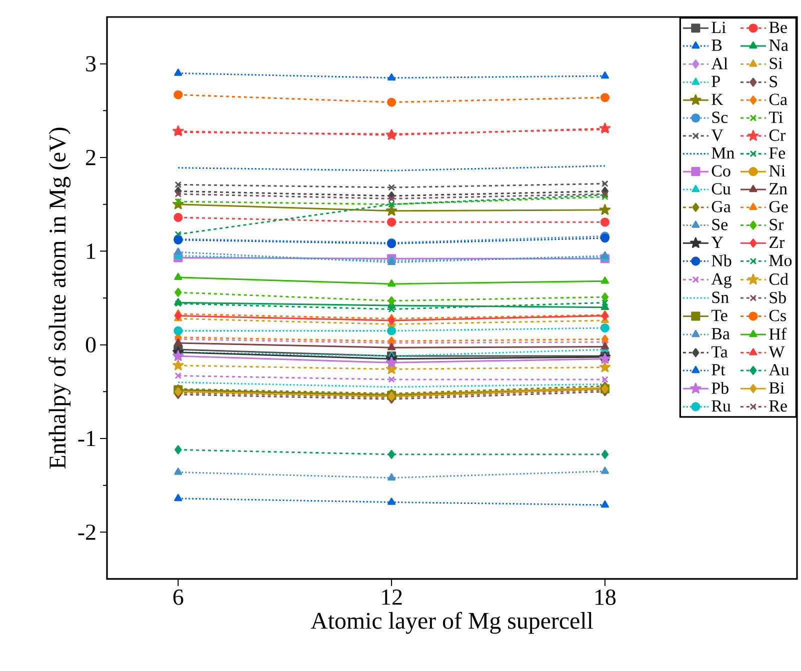 The height and width of the screenshot is (671, 801). I want to click on legend-label: B, so click(717, 45).